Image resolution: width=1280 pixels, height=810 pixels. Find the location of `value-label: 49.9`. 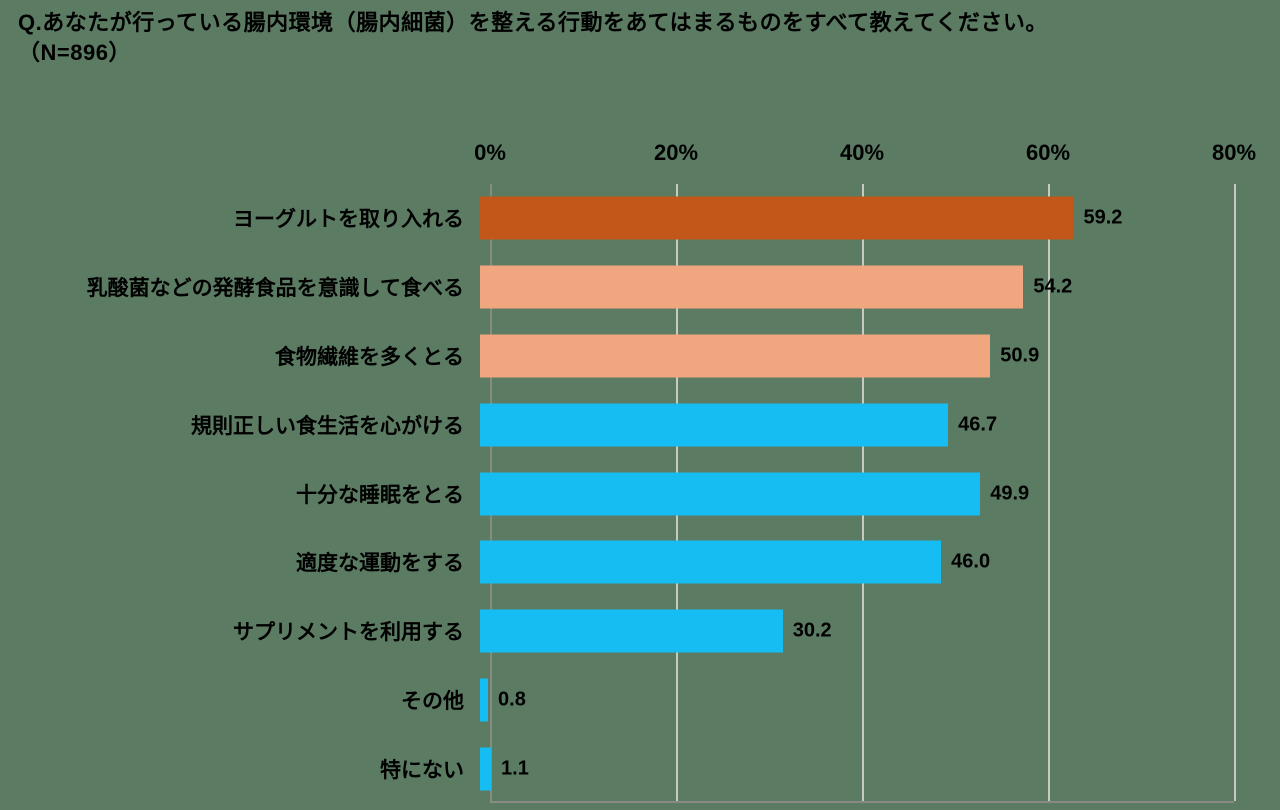

value-label: 49.9 is located at coordinates (1010, 493).